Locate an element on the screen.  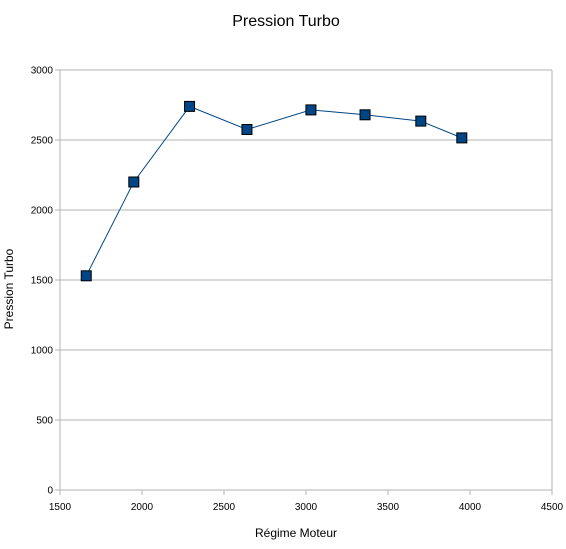
y-axis-ticks: 0 500 1000 1500 2000 2500 3000 is located at coordinates (45, 281).